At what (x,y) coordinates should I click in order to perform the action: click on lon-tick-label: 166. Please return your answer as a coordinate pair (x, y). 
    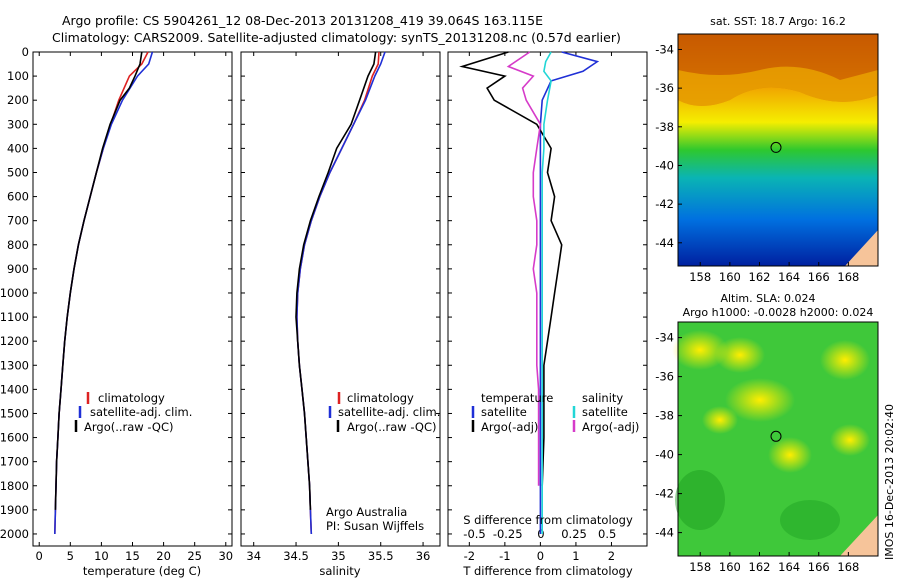
    Looking at the image, I should click on (819, 567).